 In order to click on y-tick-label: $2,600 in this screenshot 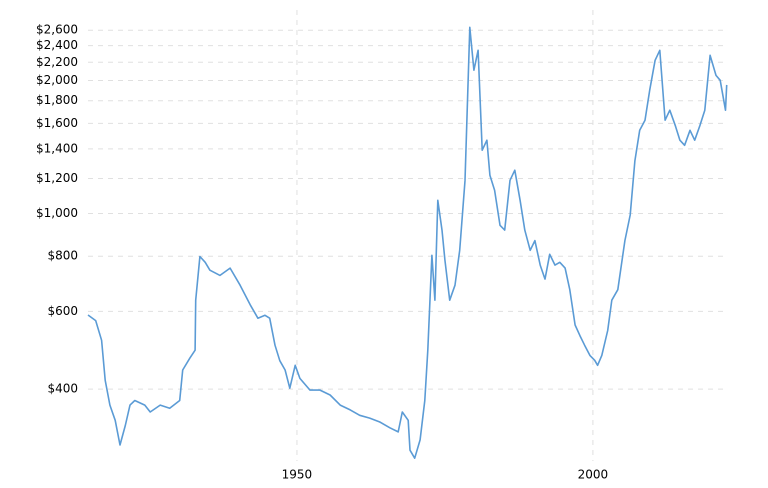, I will do `click(57, 30)`.